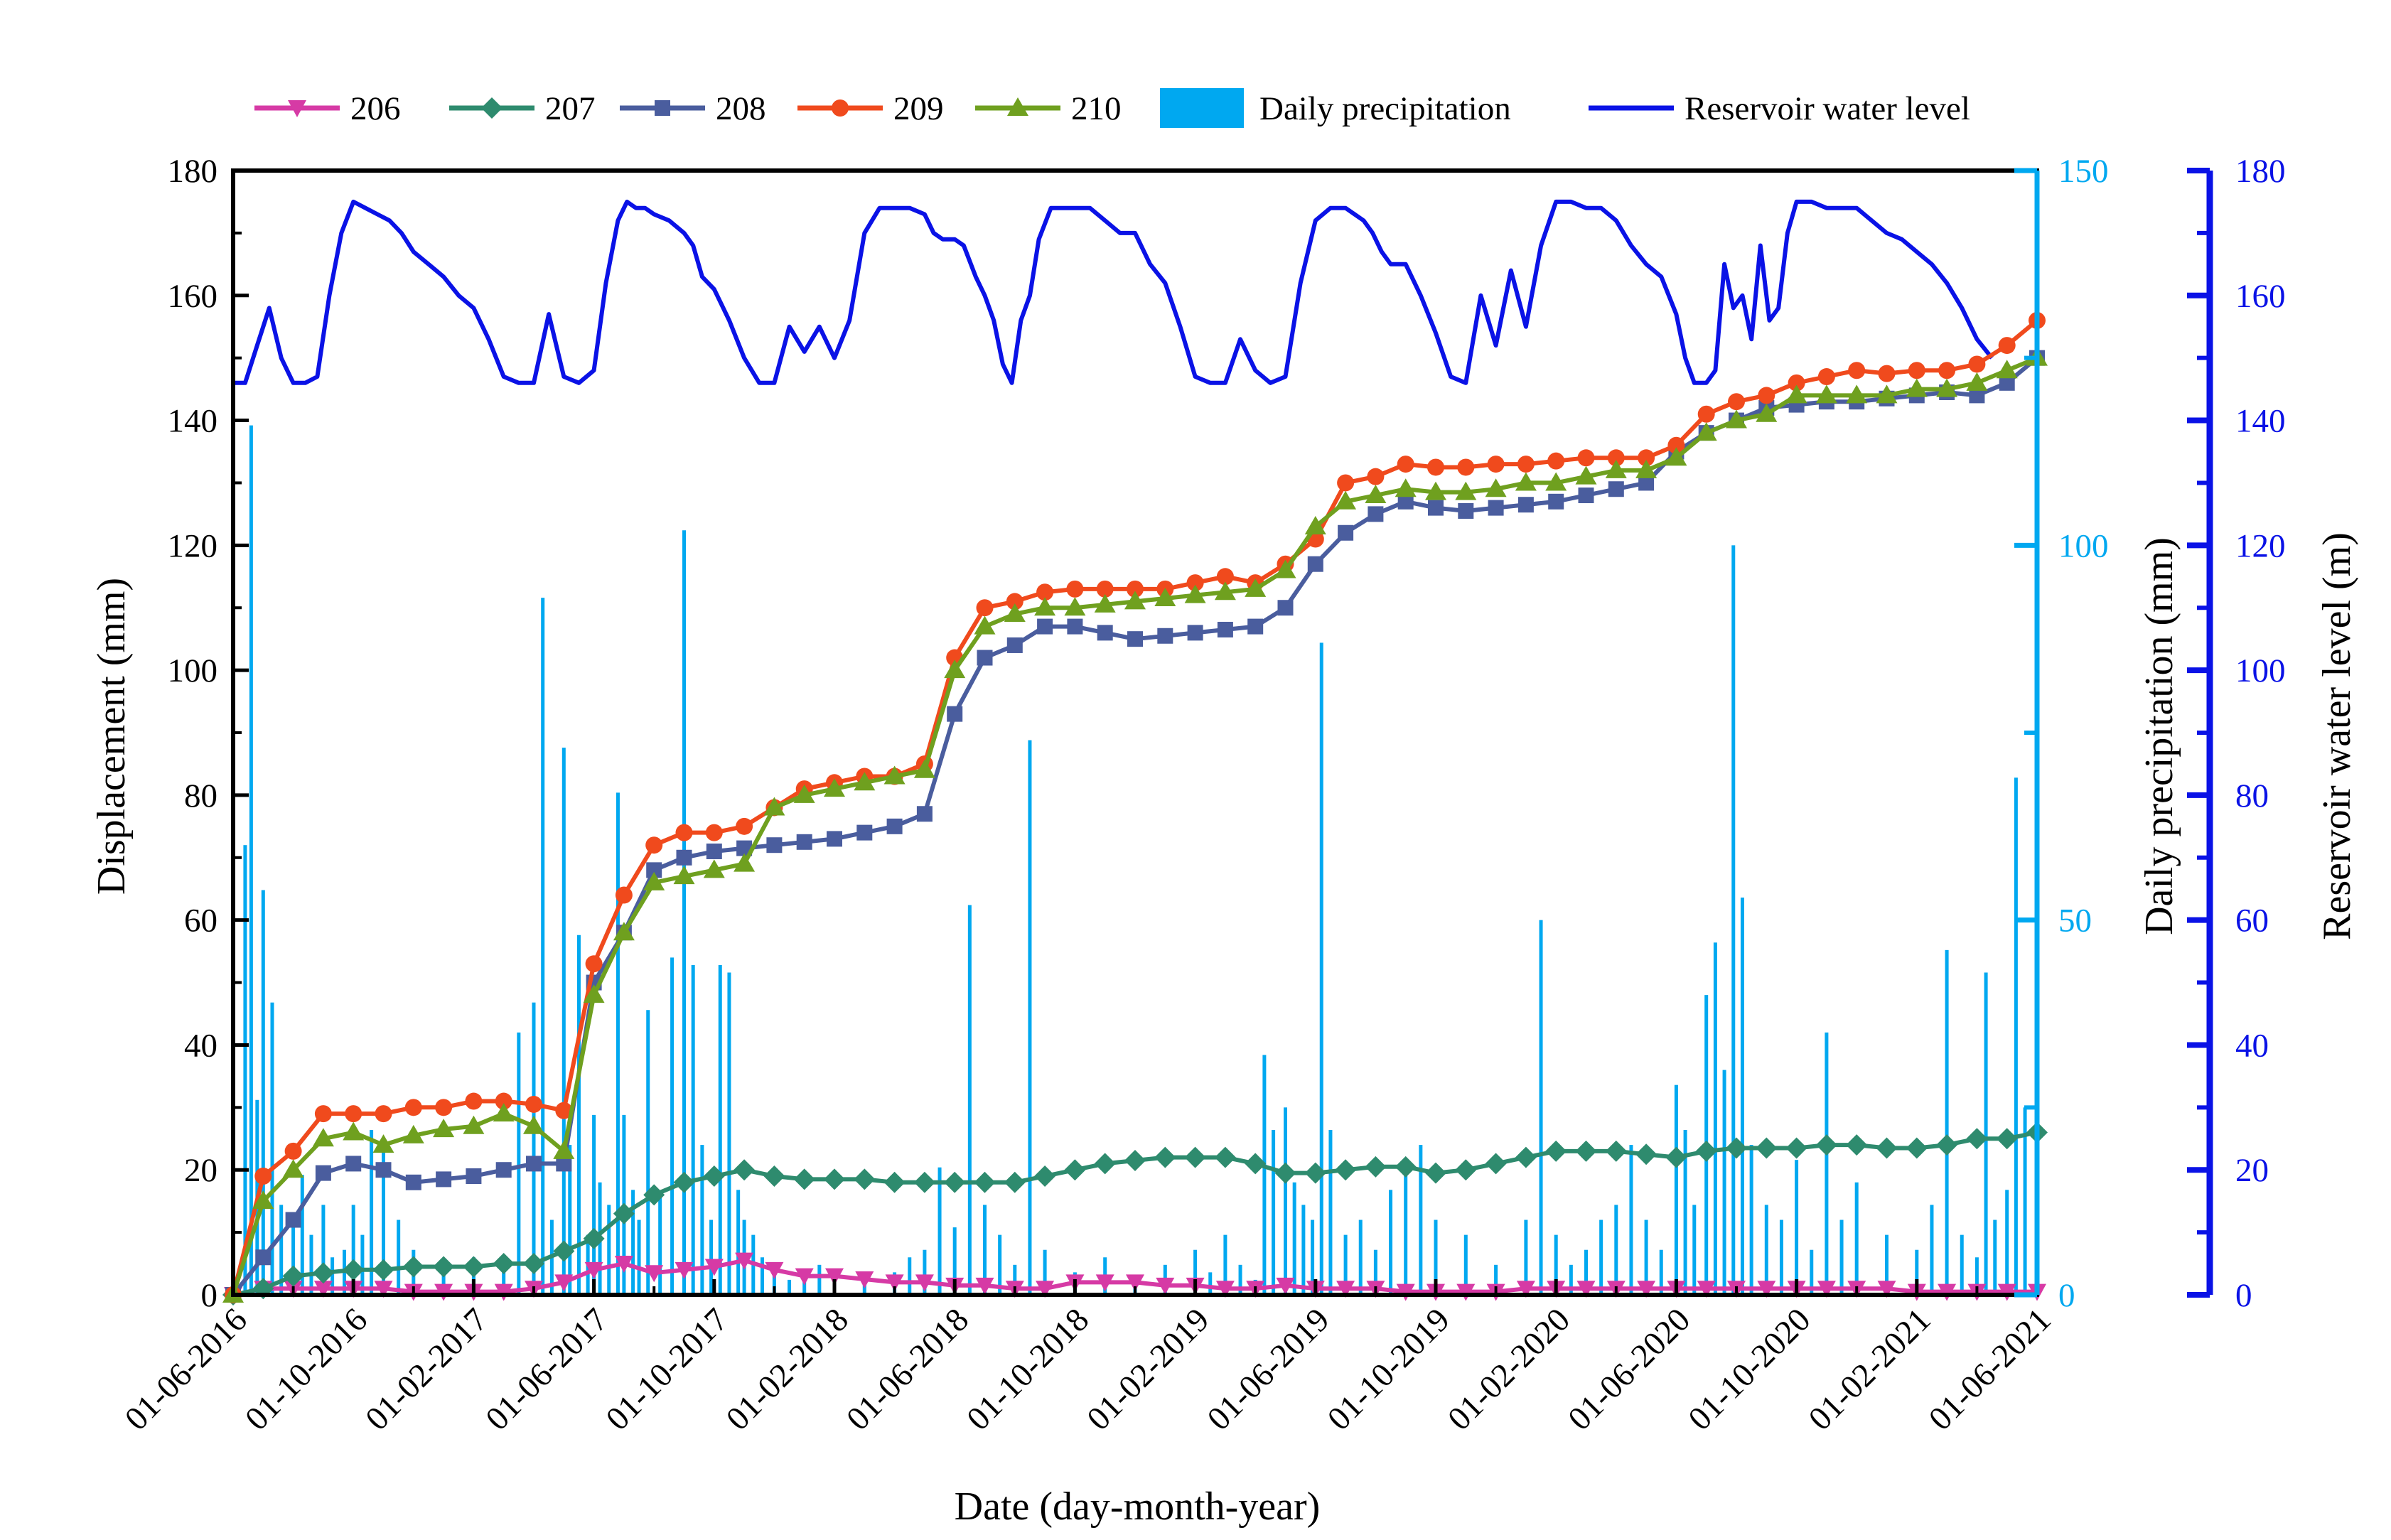 This screenshot has width=2391, height=1540. What do you see at coordinates (1827, 109) in the screenshot?
I see `legend-label: Reservoir water level` at bounding box center [1827, 109].